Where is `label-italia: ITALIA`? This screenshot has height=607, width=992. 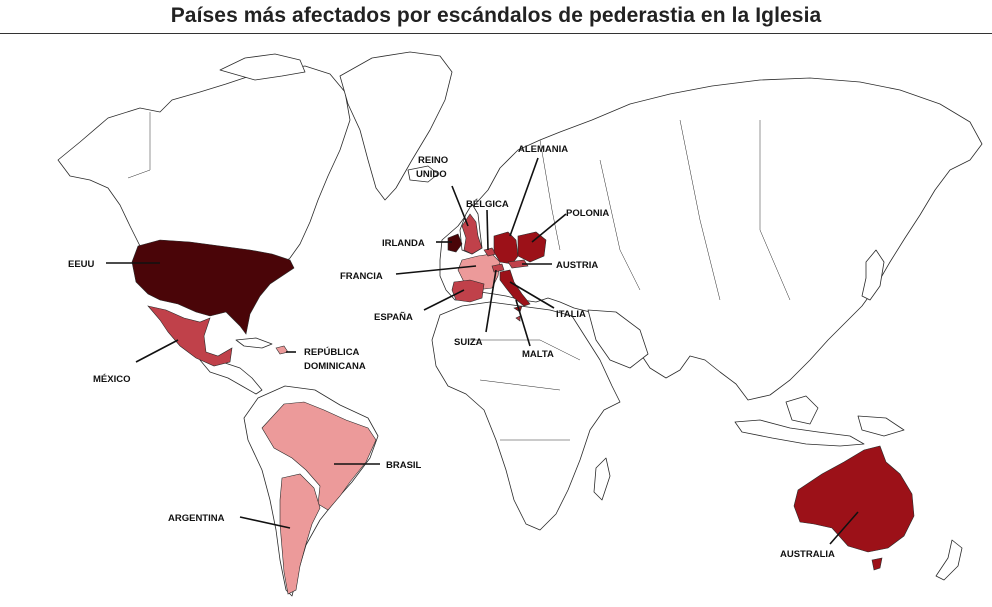
label-italia: ITALIA is located at coordinates (571, 314).